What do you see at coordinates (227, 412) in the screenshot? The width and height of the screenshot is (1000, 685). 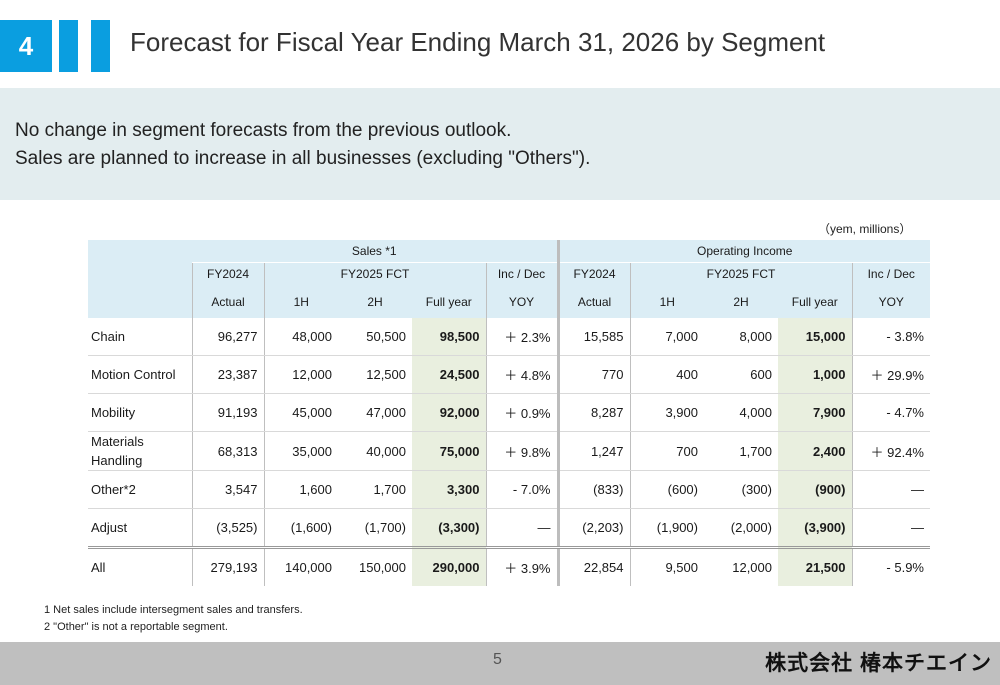 I see `sales-actual: 91,193` at bounding box center [227, 412].